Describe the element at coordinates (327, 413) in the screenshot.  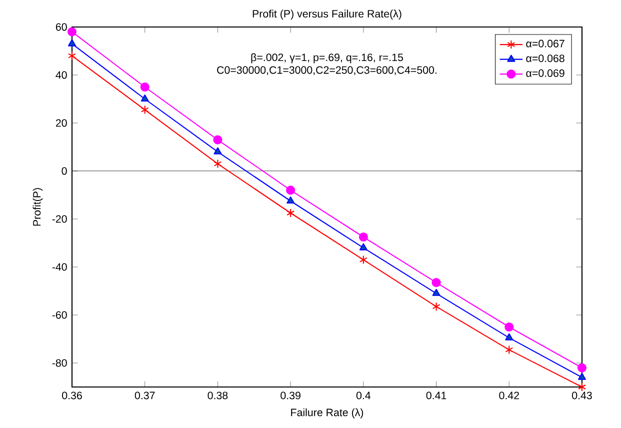
I see `x-axis-title: Failure Rate (λ)` at that location.